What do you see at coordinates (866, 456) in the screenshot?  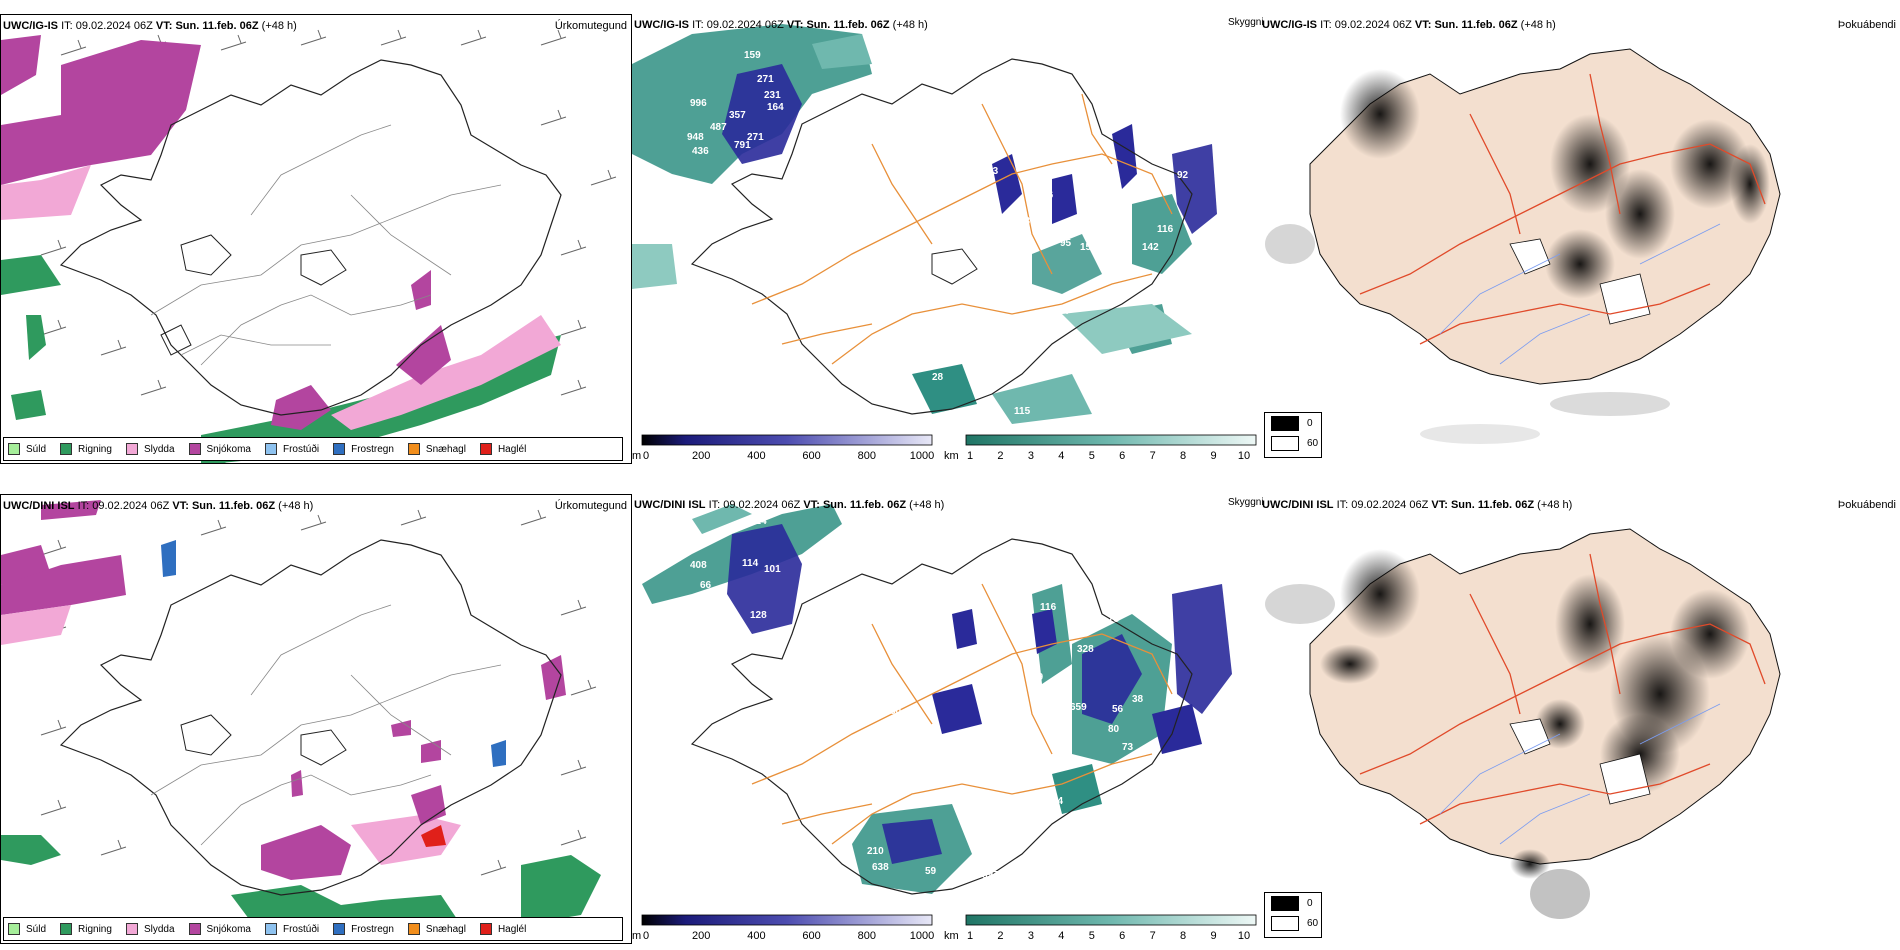 I see `colorbar-tick-label: 800` at bounding box center [866, 456].